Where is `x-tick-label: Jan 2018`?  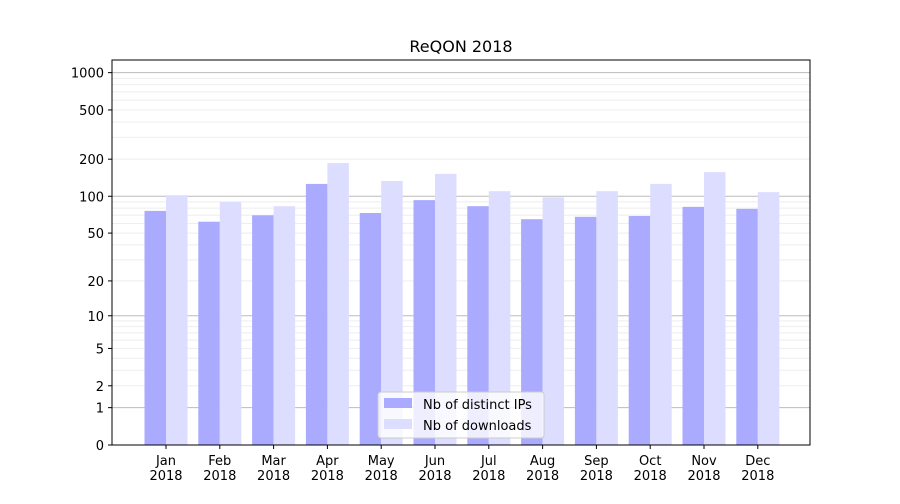
x-tick-label: Jan 2018 is located at coordinates (165, 469).